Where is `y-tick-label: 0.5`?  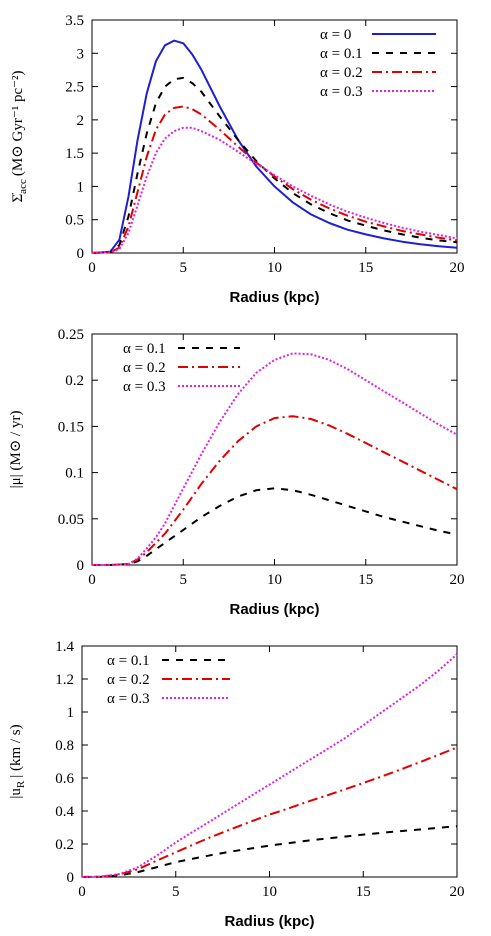
y-tick-label: 0.5 is located at coordinates (74, 221).